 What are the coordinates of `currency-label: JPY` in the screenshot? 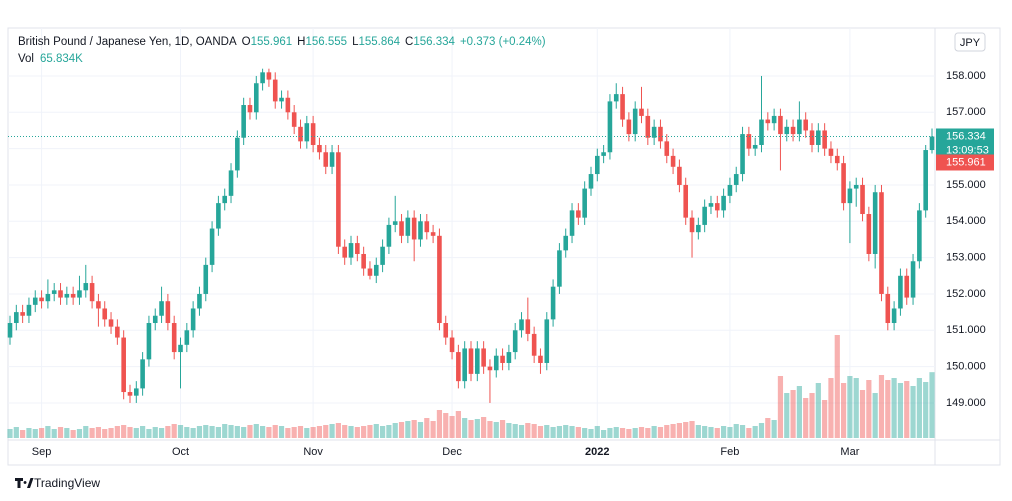 It's located at (970, 43).